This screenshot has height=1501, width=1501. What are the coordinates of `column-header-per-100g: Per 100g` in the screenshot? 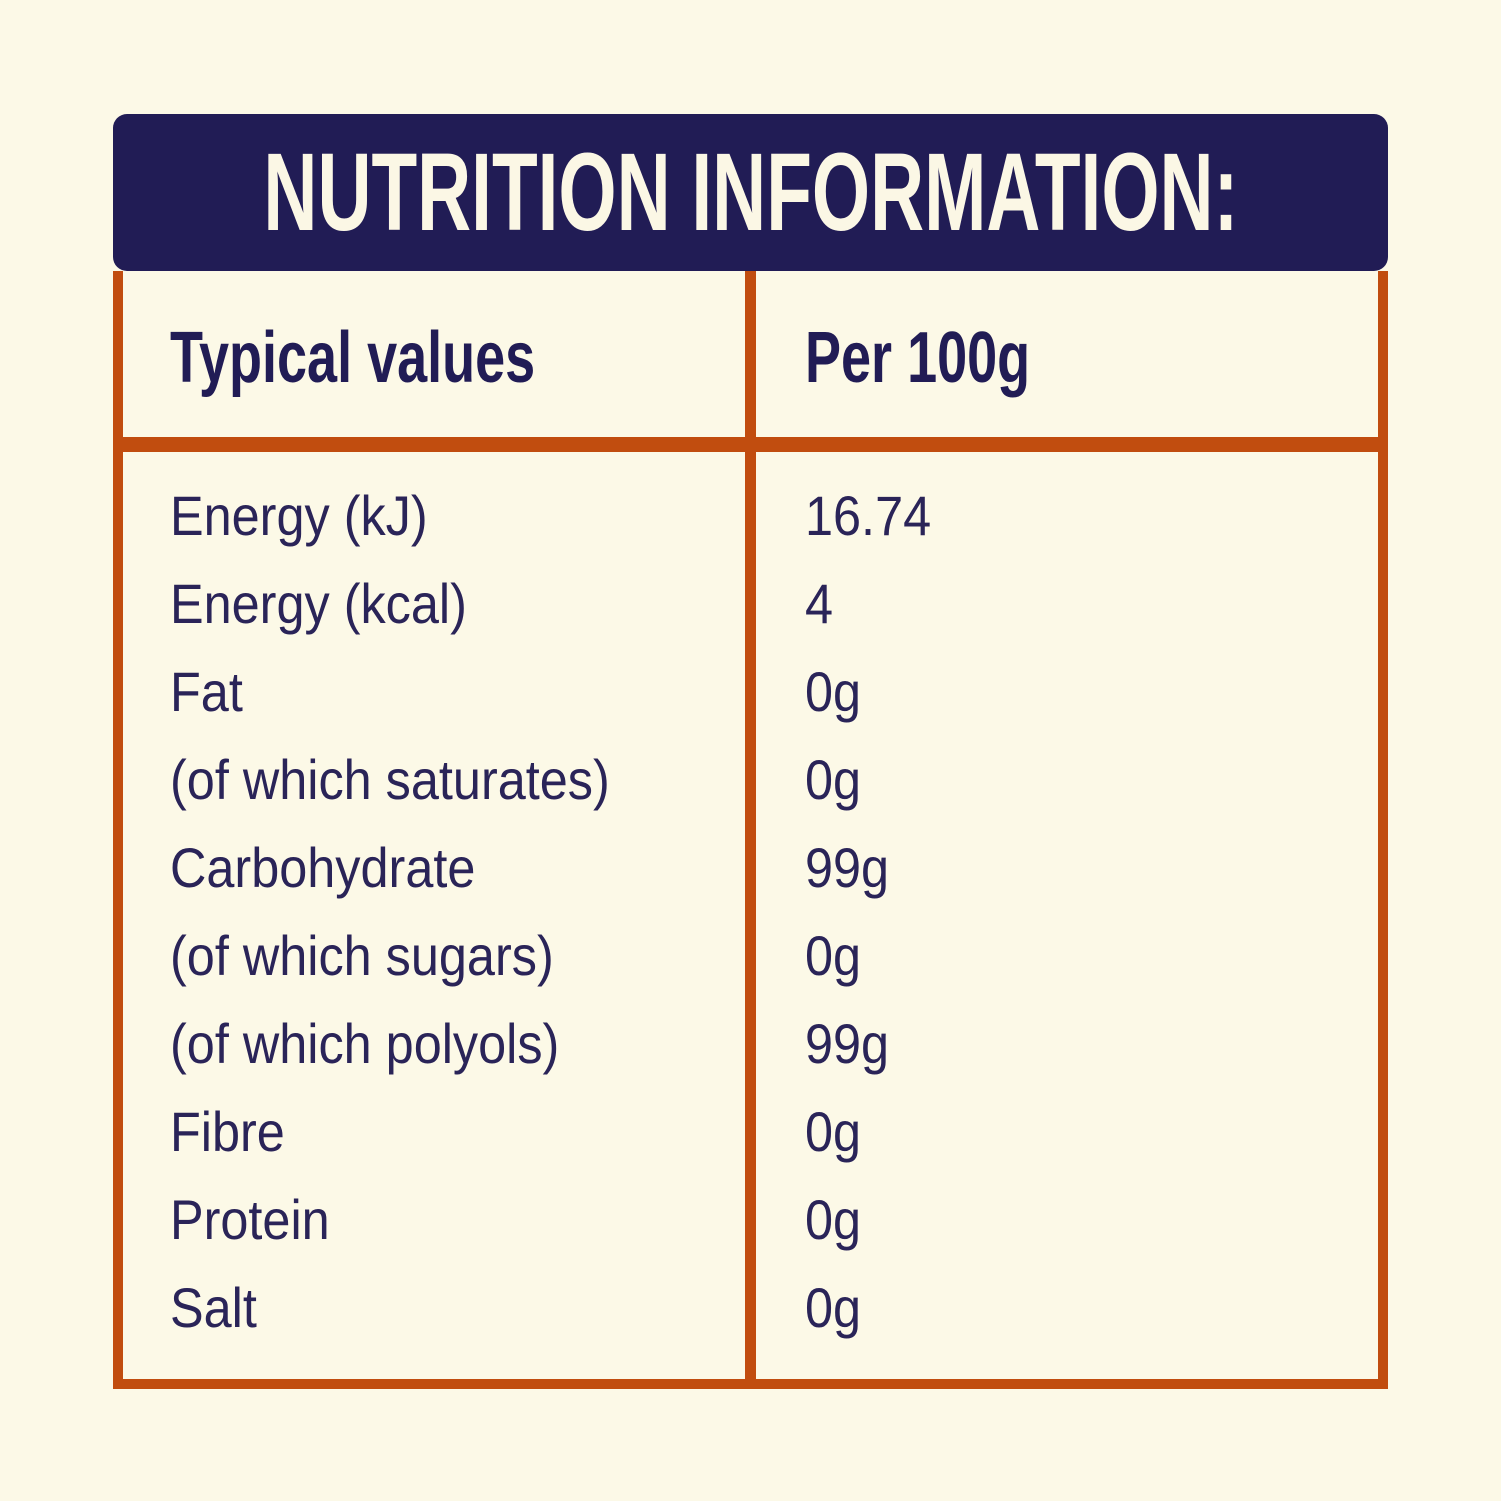 It's located at (918, 358).